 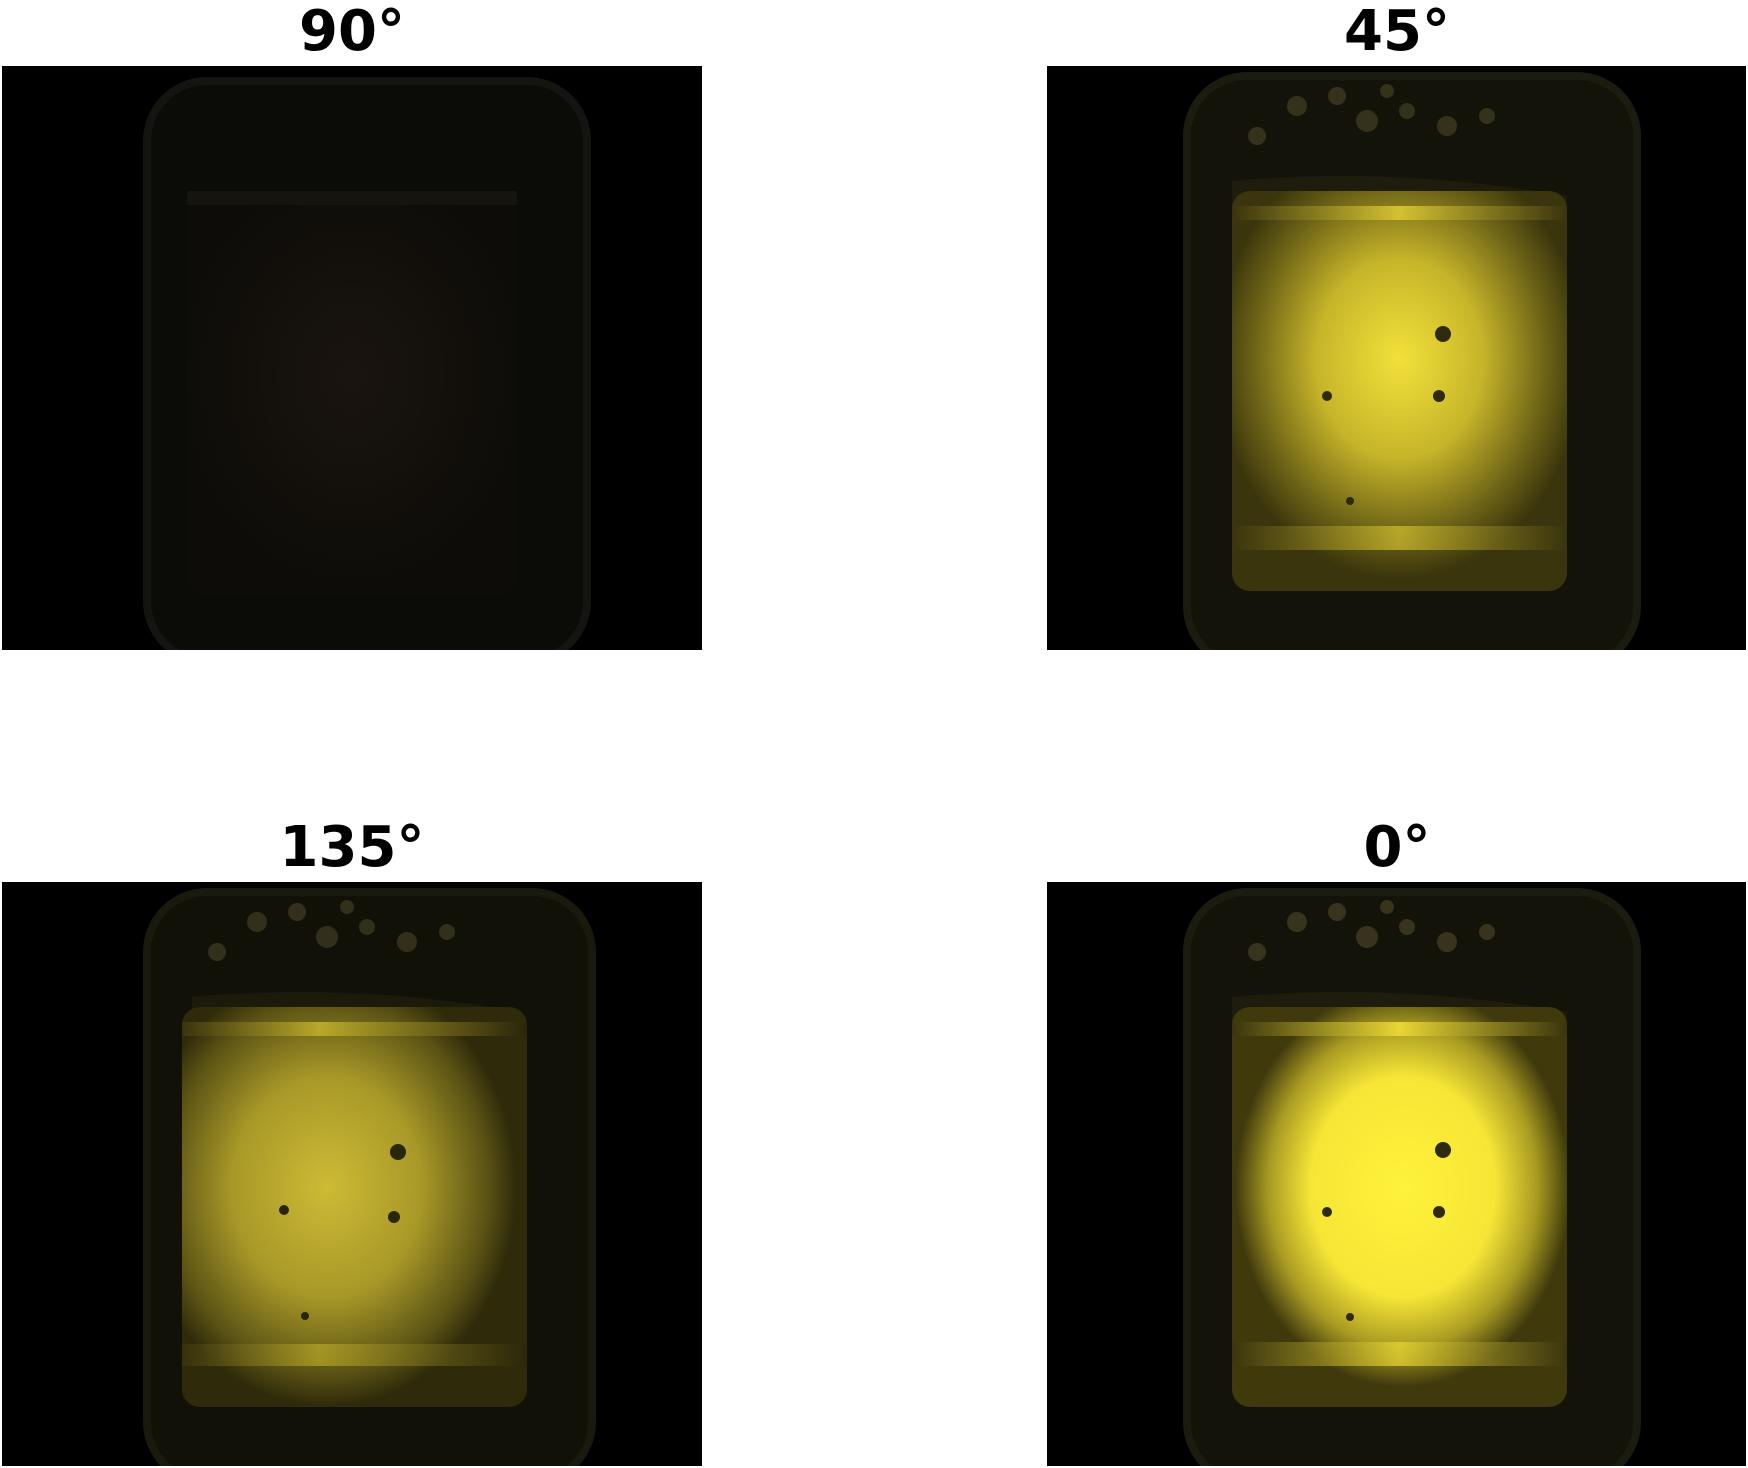 What do you see at coordinates (352, 847) in the screenshot?
I see `panel-title-135: 135°` at bounding box center [352, 847].